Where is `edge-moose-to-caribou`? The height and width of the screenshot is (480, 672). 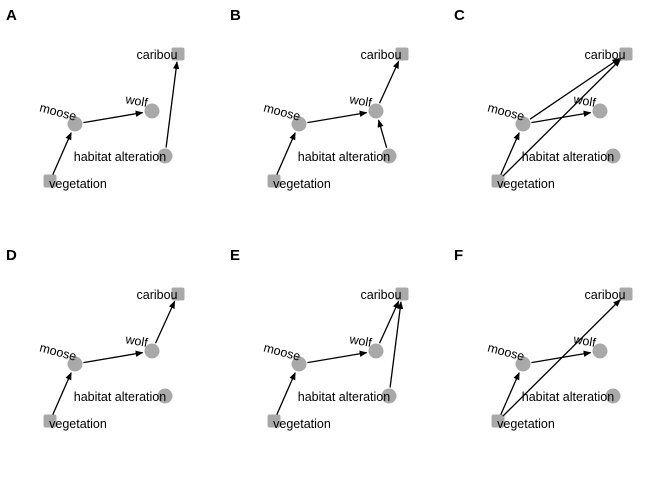 edge-moose-to-caribou is located at coordinates (575, 88).